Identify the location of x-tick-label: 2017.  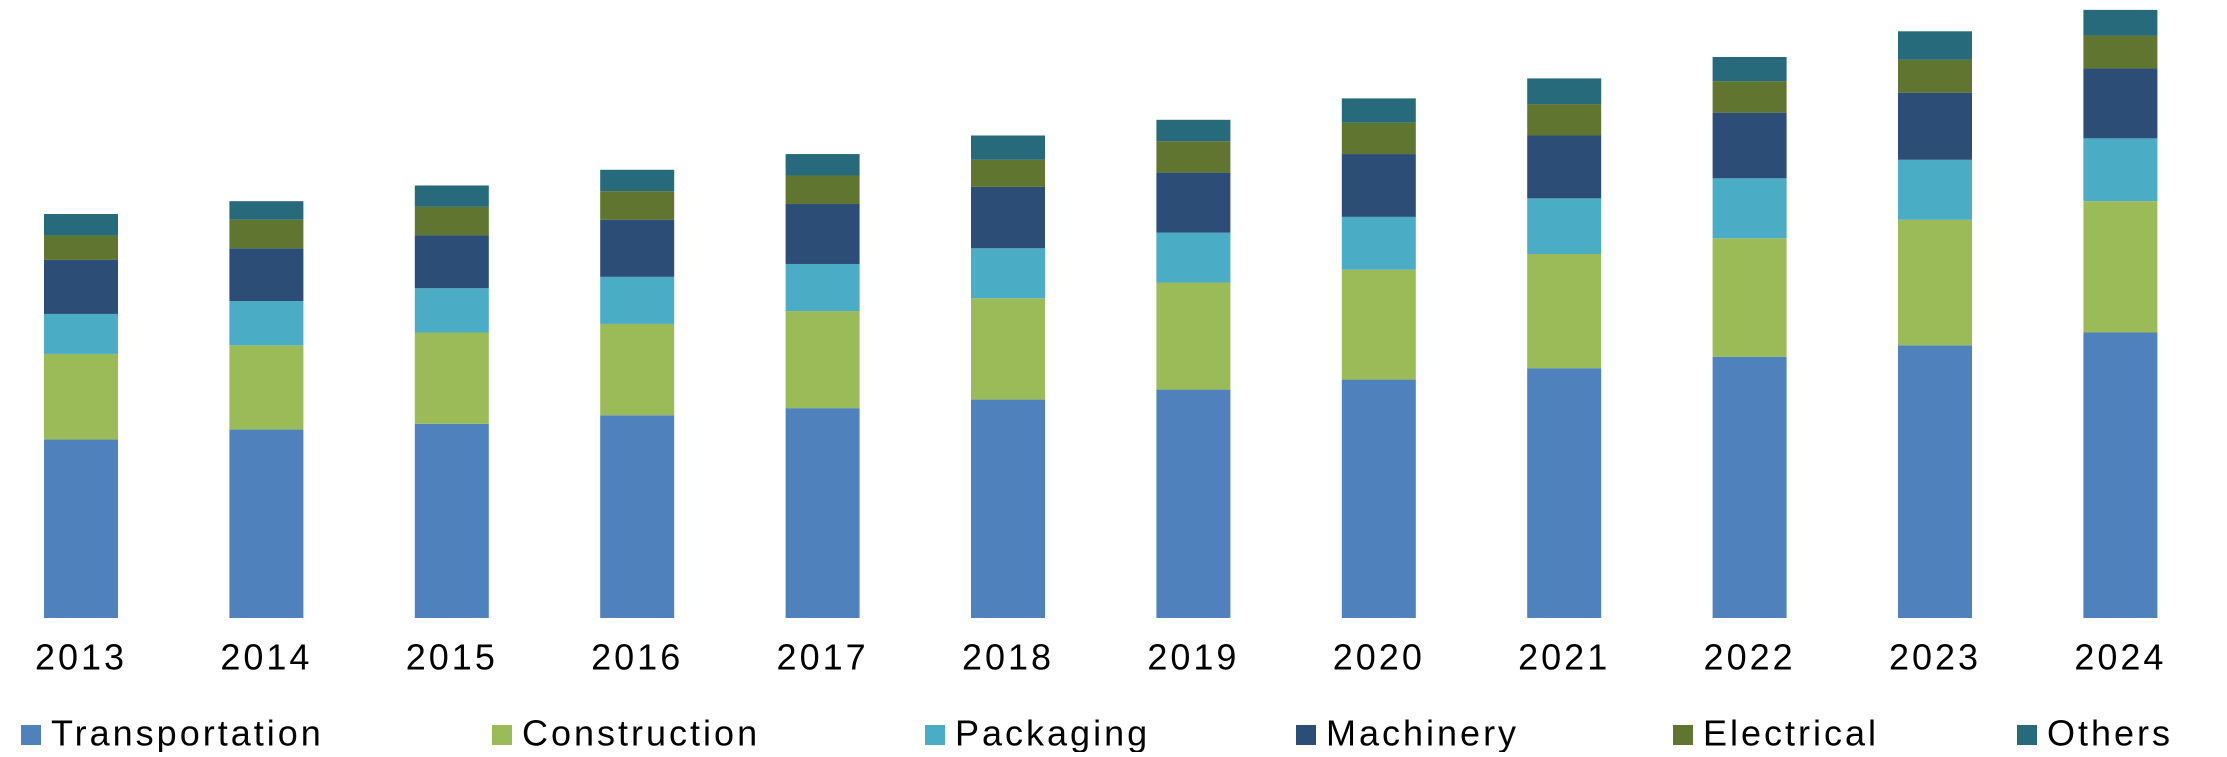
(823, 657).